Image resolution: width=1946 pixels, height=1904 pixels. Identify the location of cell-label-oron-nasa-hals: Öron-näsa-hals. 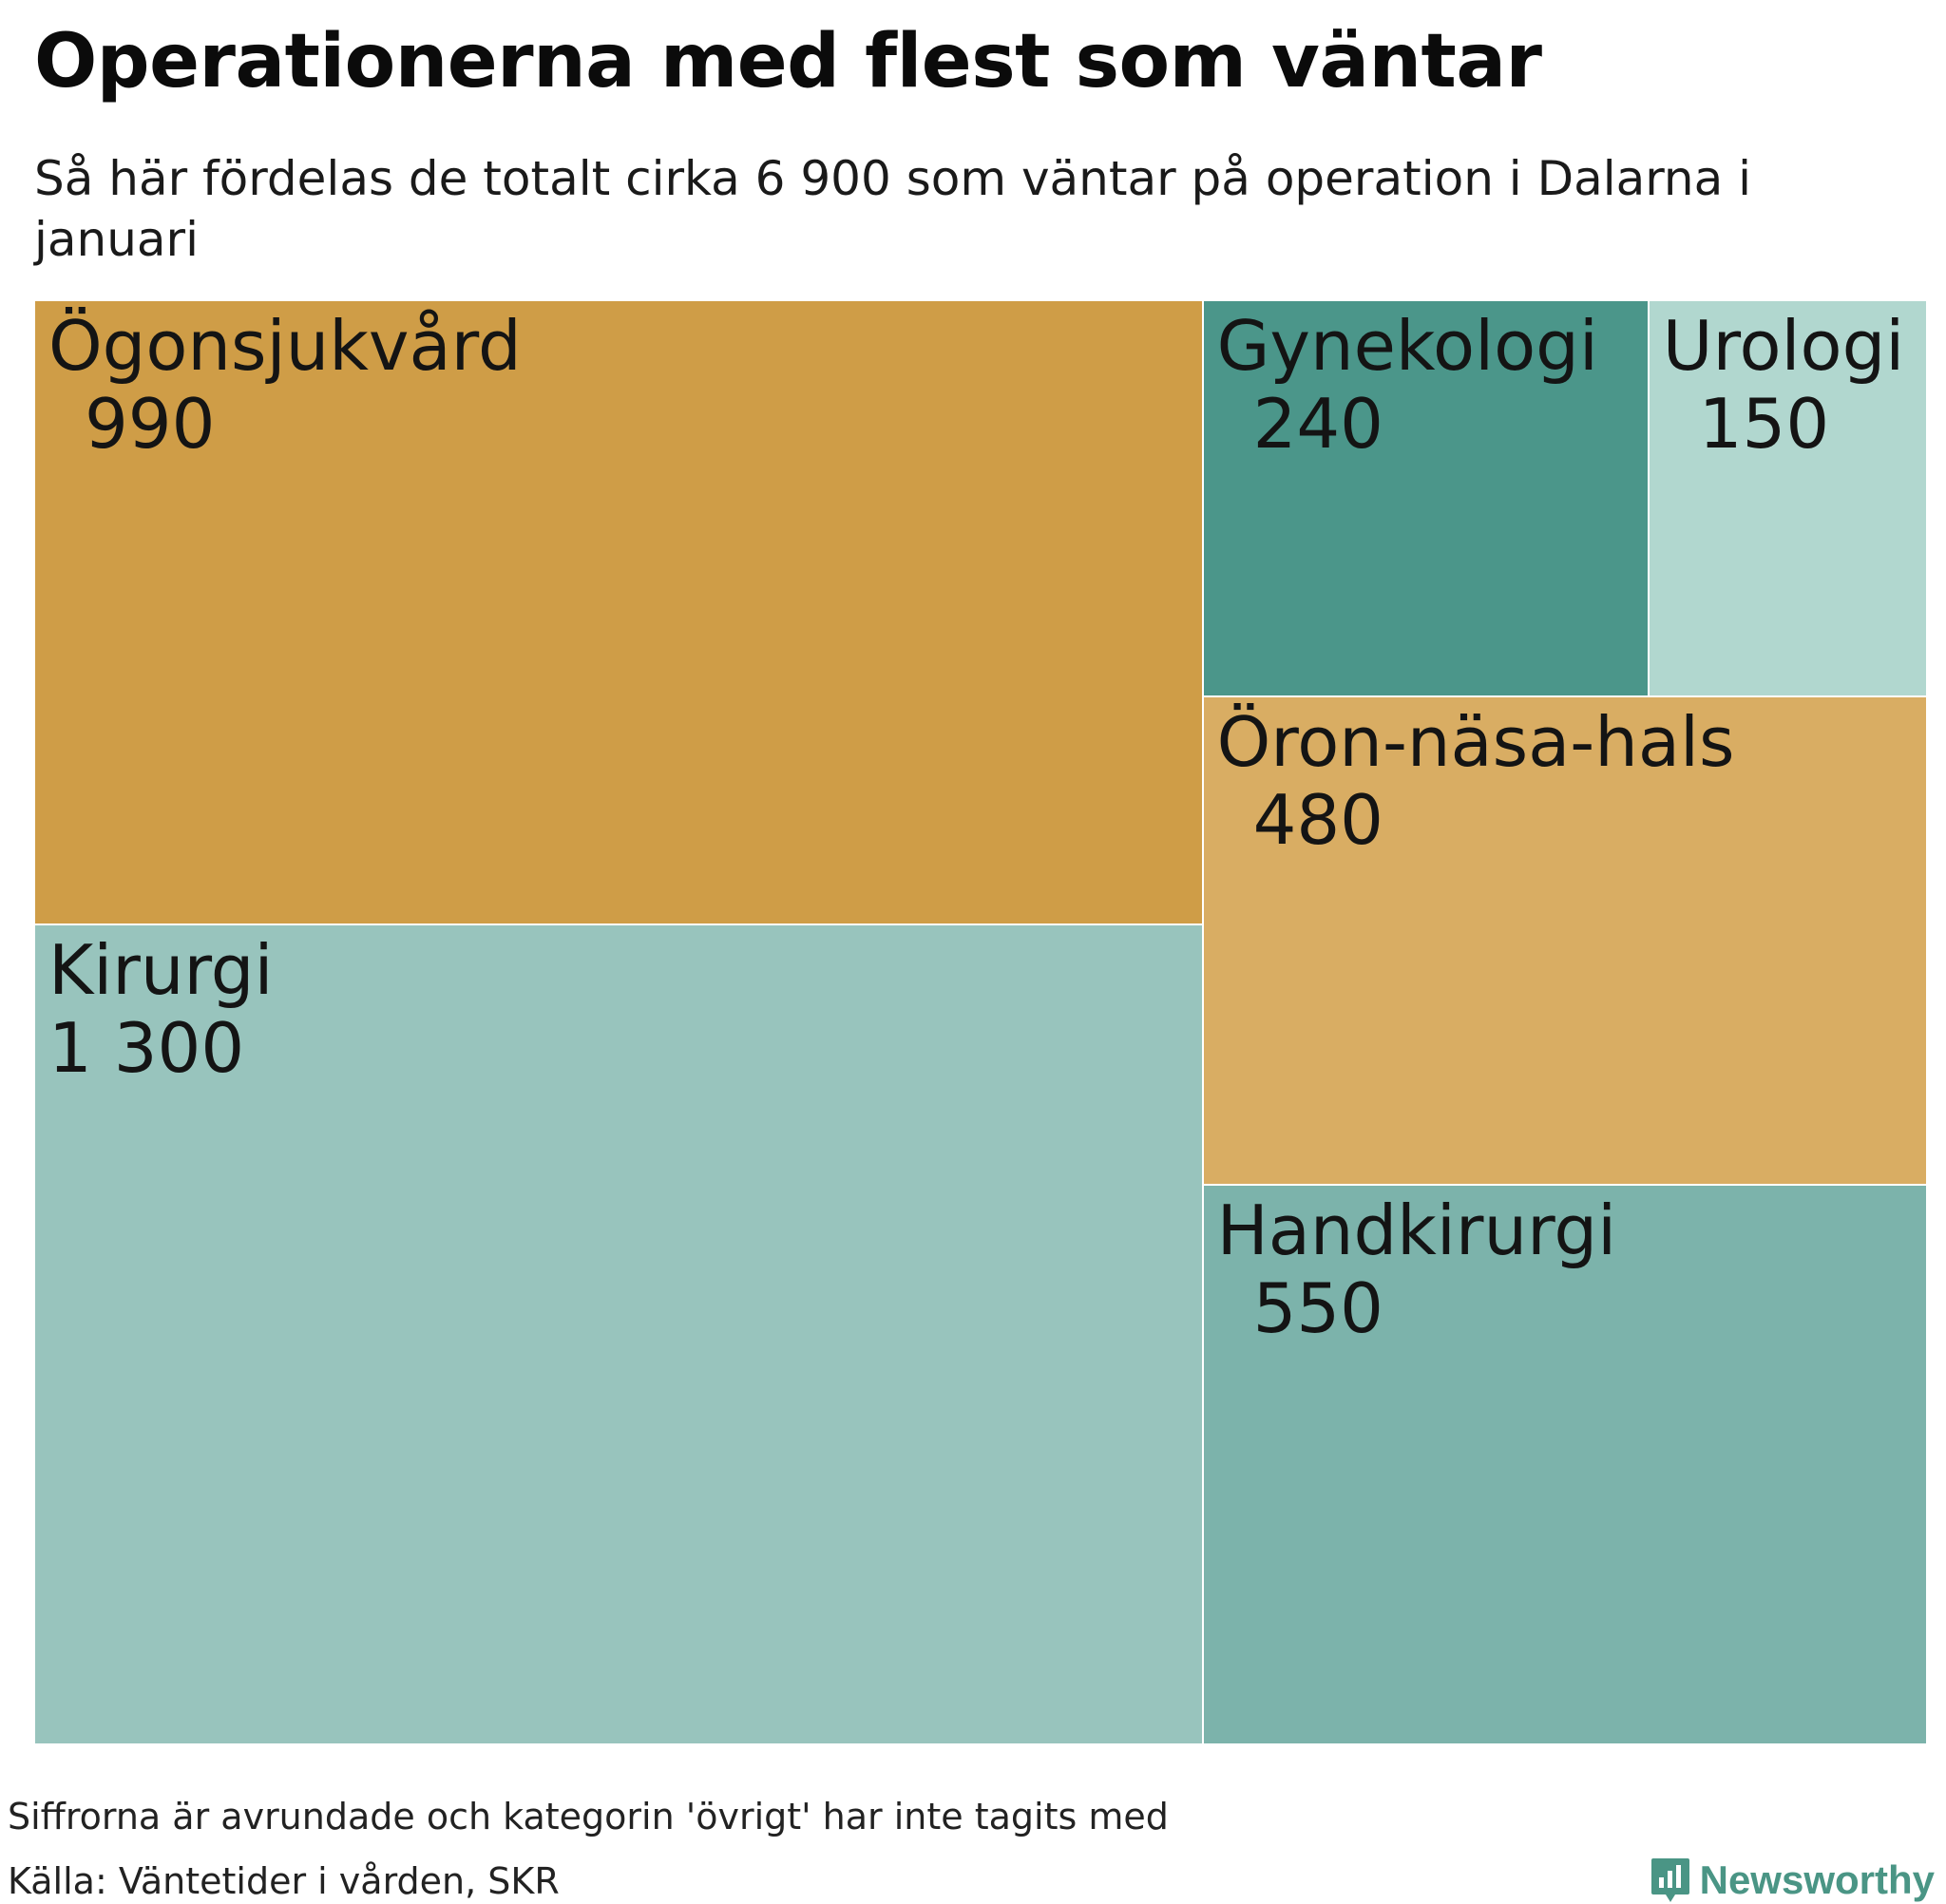
(1475, 742).